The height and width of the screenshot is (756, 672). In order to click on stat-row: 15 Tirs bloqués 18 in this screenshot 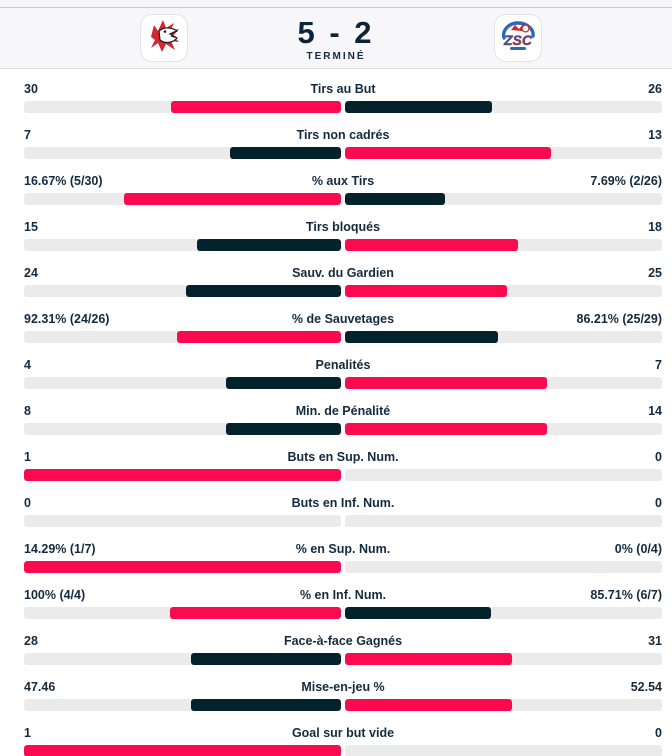, I will do `click(343, 236)`.